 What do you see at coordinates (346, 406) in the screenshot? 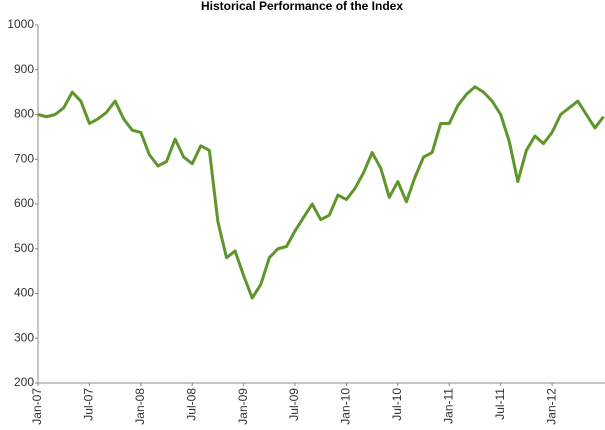
I see `x-tick-label: Jan-10` at bounding box center [346, 406].